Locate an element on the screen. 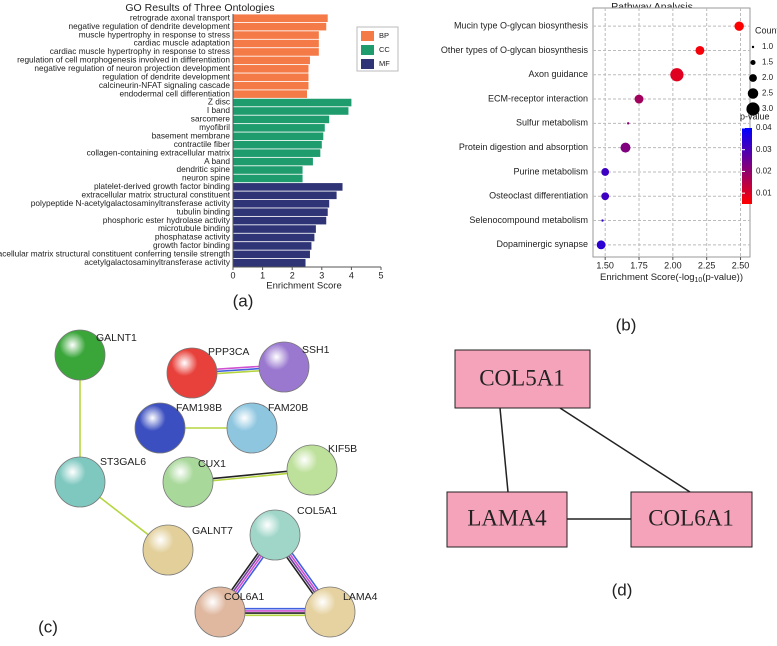 Image resolution: width=777 pixels, height=646 pixels. node-label: COL6A1 is located at coordinates (244, 597).